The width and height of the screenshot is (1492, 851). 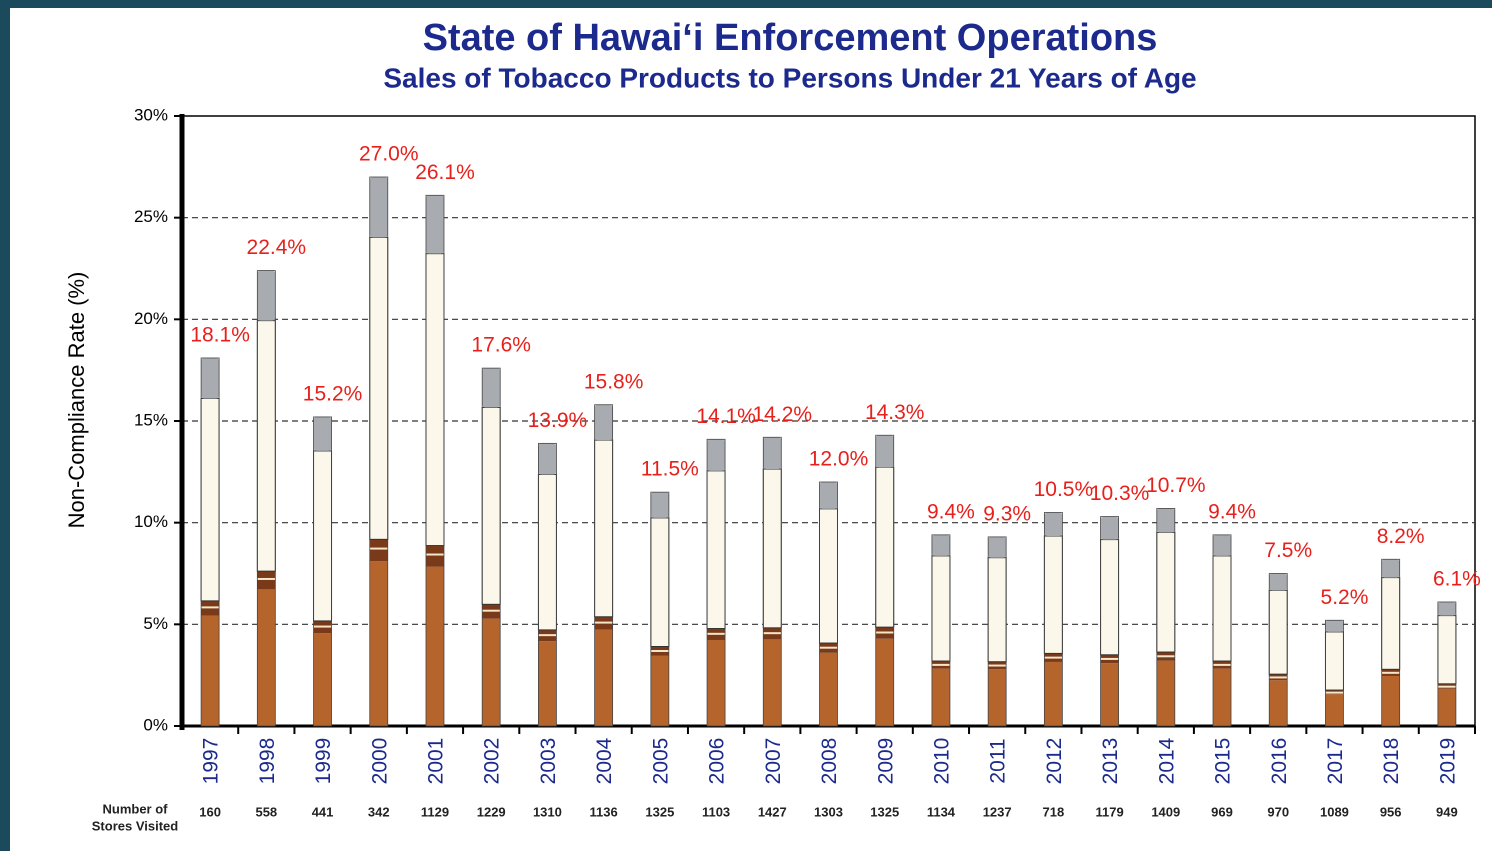 I want to click on data-label: 9.4%, so click(x=1232, y=511).